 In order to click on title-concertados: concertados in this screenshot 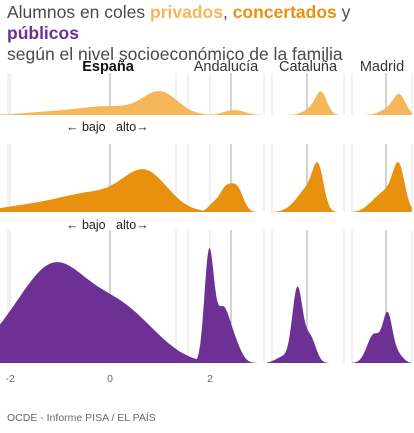, I will do `click(284, 12)`.